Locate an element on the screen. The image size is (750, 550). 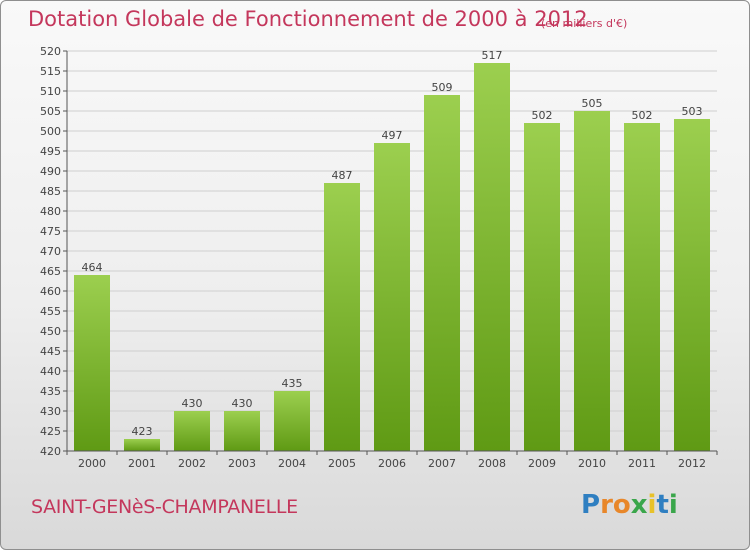
bar-value-label: 503 is located at coordinates (692, 111).